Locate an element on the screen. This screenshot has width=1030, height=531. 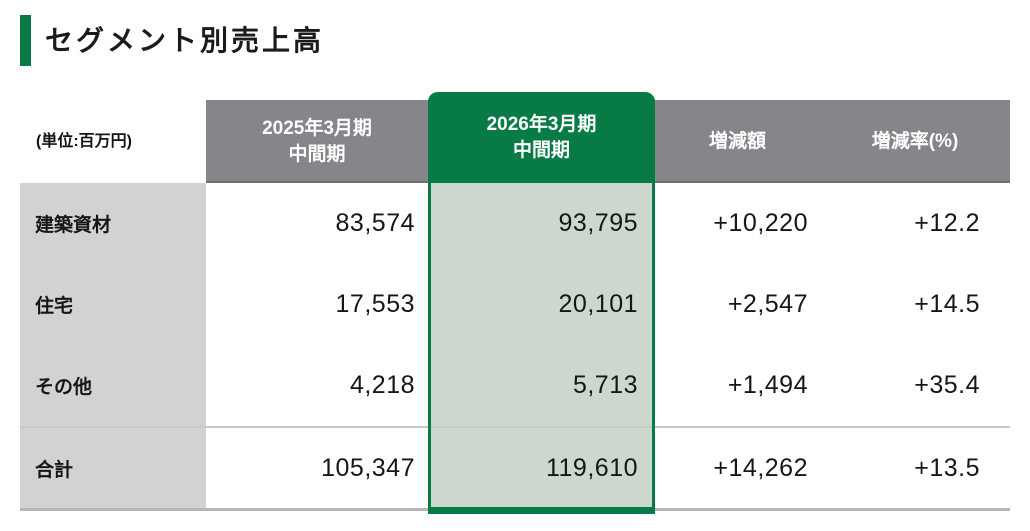
page-title: セグメント別売上高 is located at coordinates (185, 40).